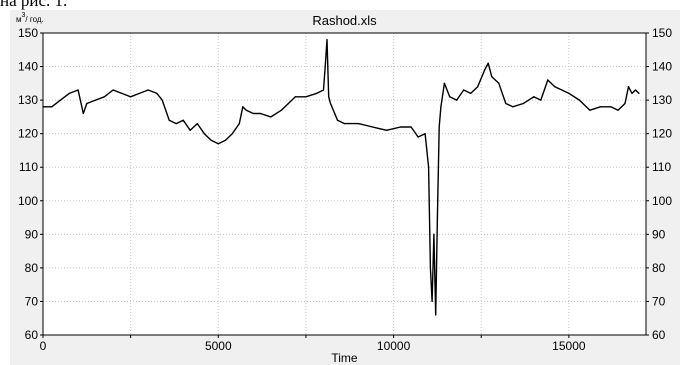  What do you see at coordinates (32, 268) in the screenshot?
I see `y-tick-label-left: 80` at bounding box center [32, 268].